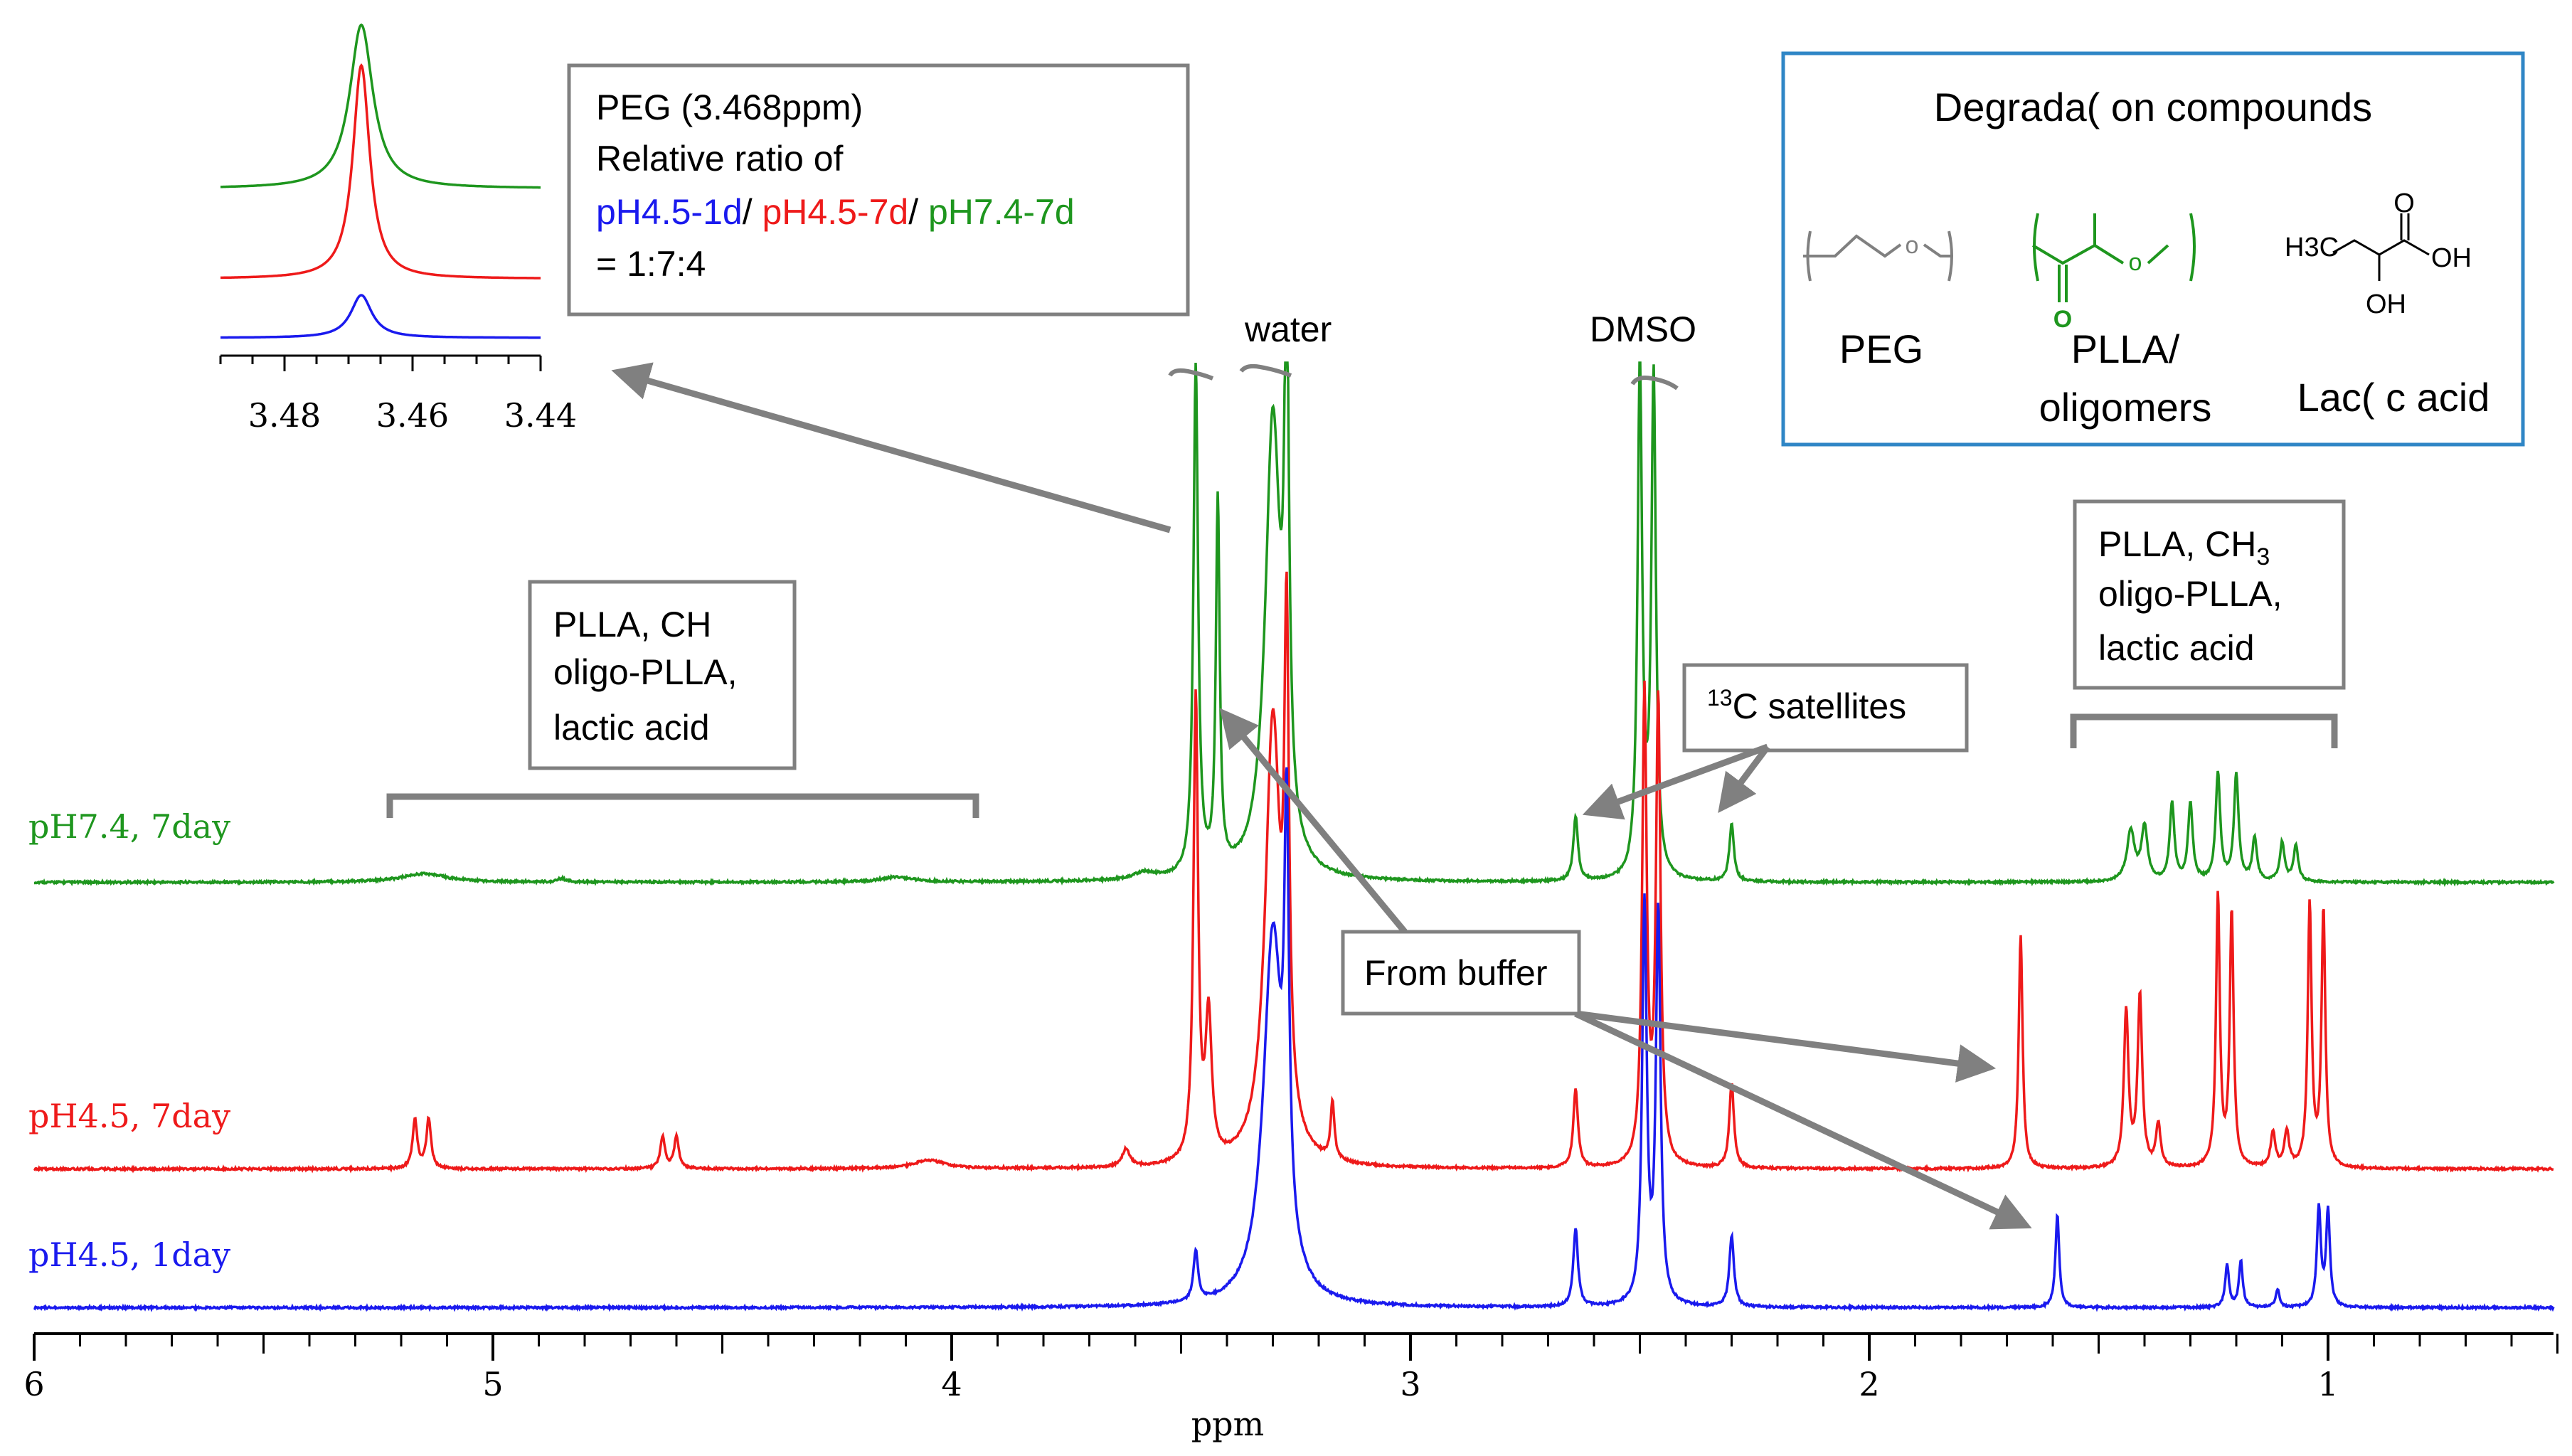 The height and width of the screenshot is (1456, 2572). I want to click on plla-double-bond, so click(2063, 283).